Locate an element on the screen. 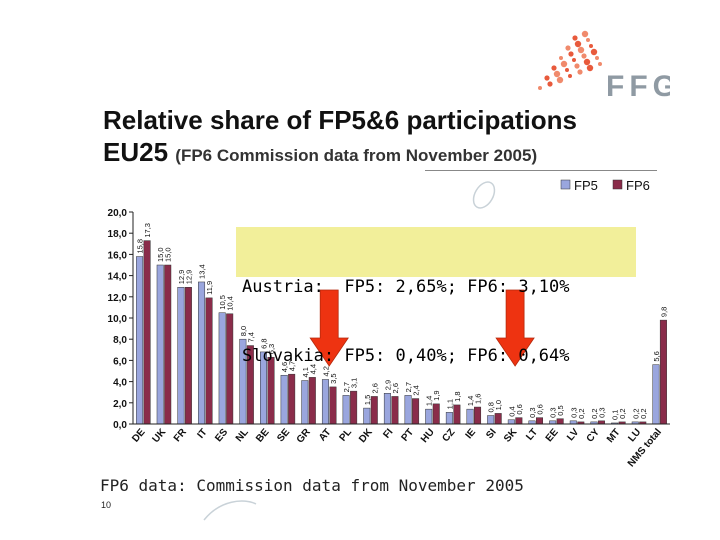 This screenshot has height=540, width=720. bar-fp6-at is located at coordinates (333, 405).